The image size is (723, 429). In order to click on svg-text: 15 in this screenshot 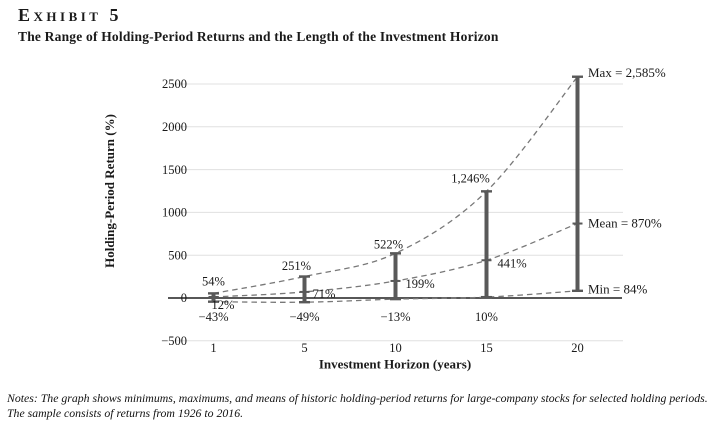, I will do `click(486, 348)`.